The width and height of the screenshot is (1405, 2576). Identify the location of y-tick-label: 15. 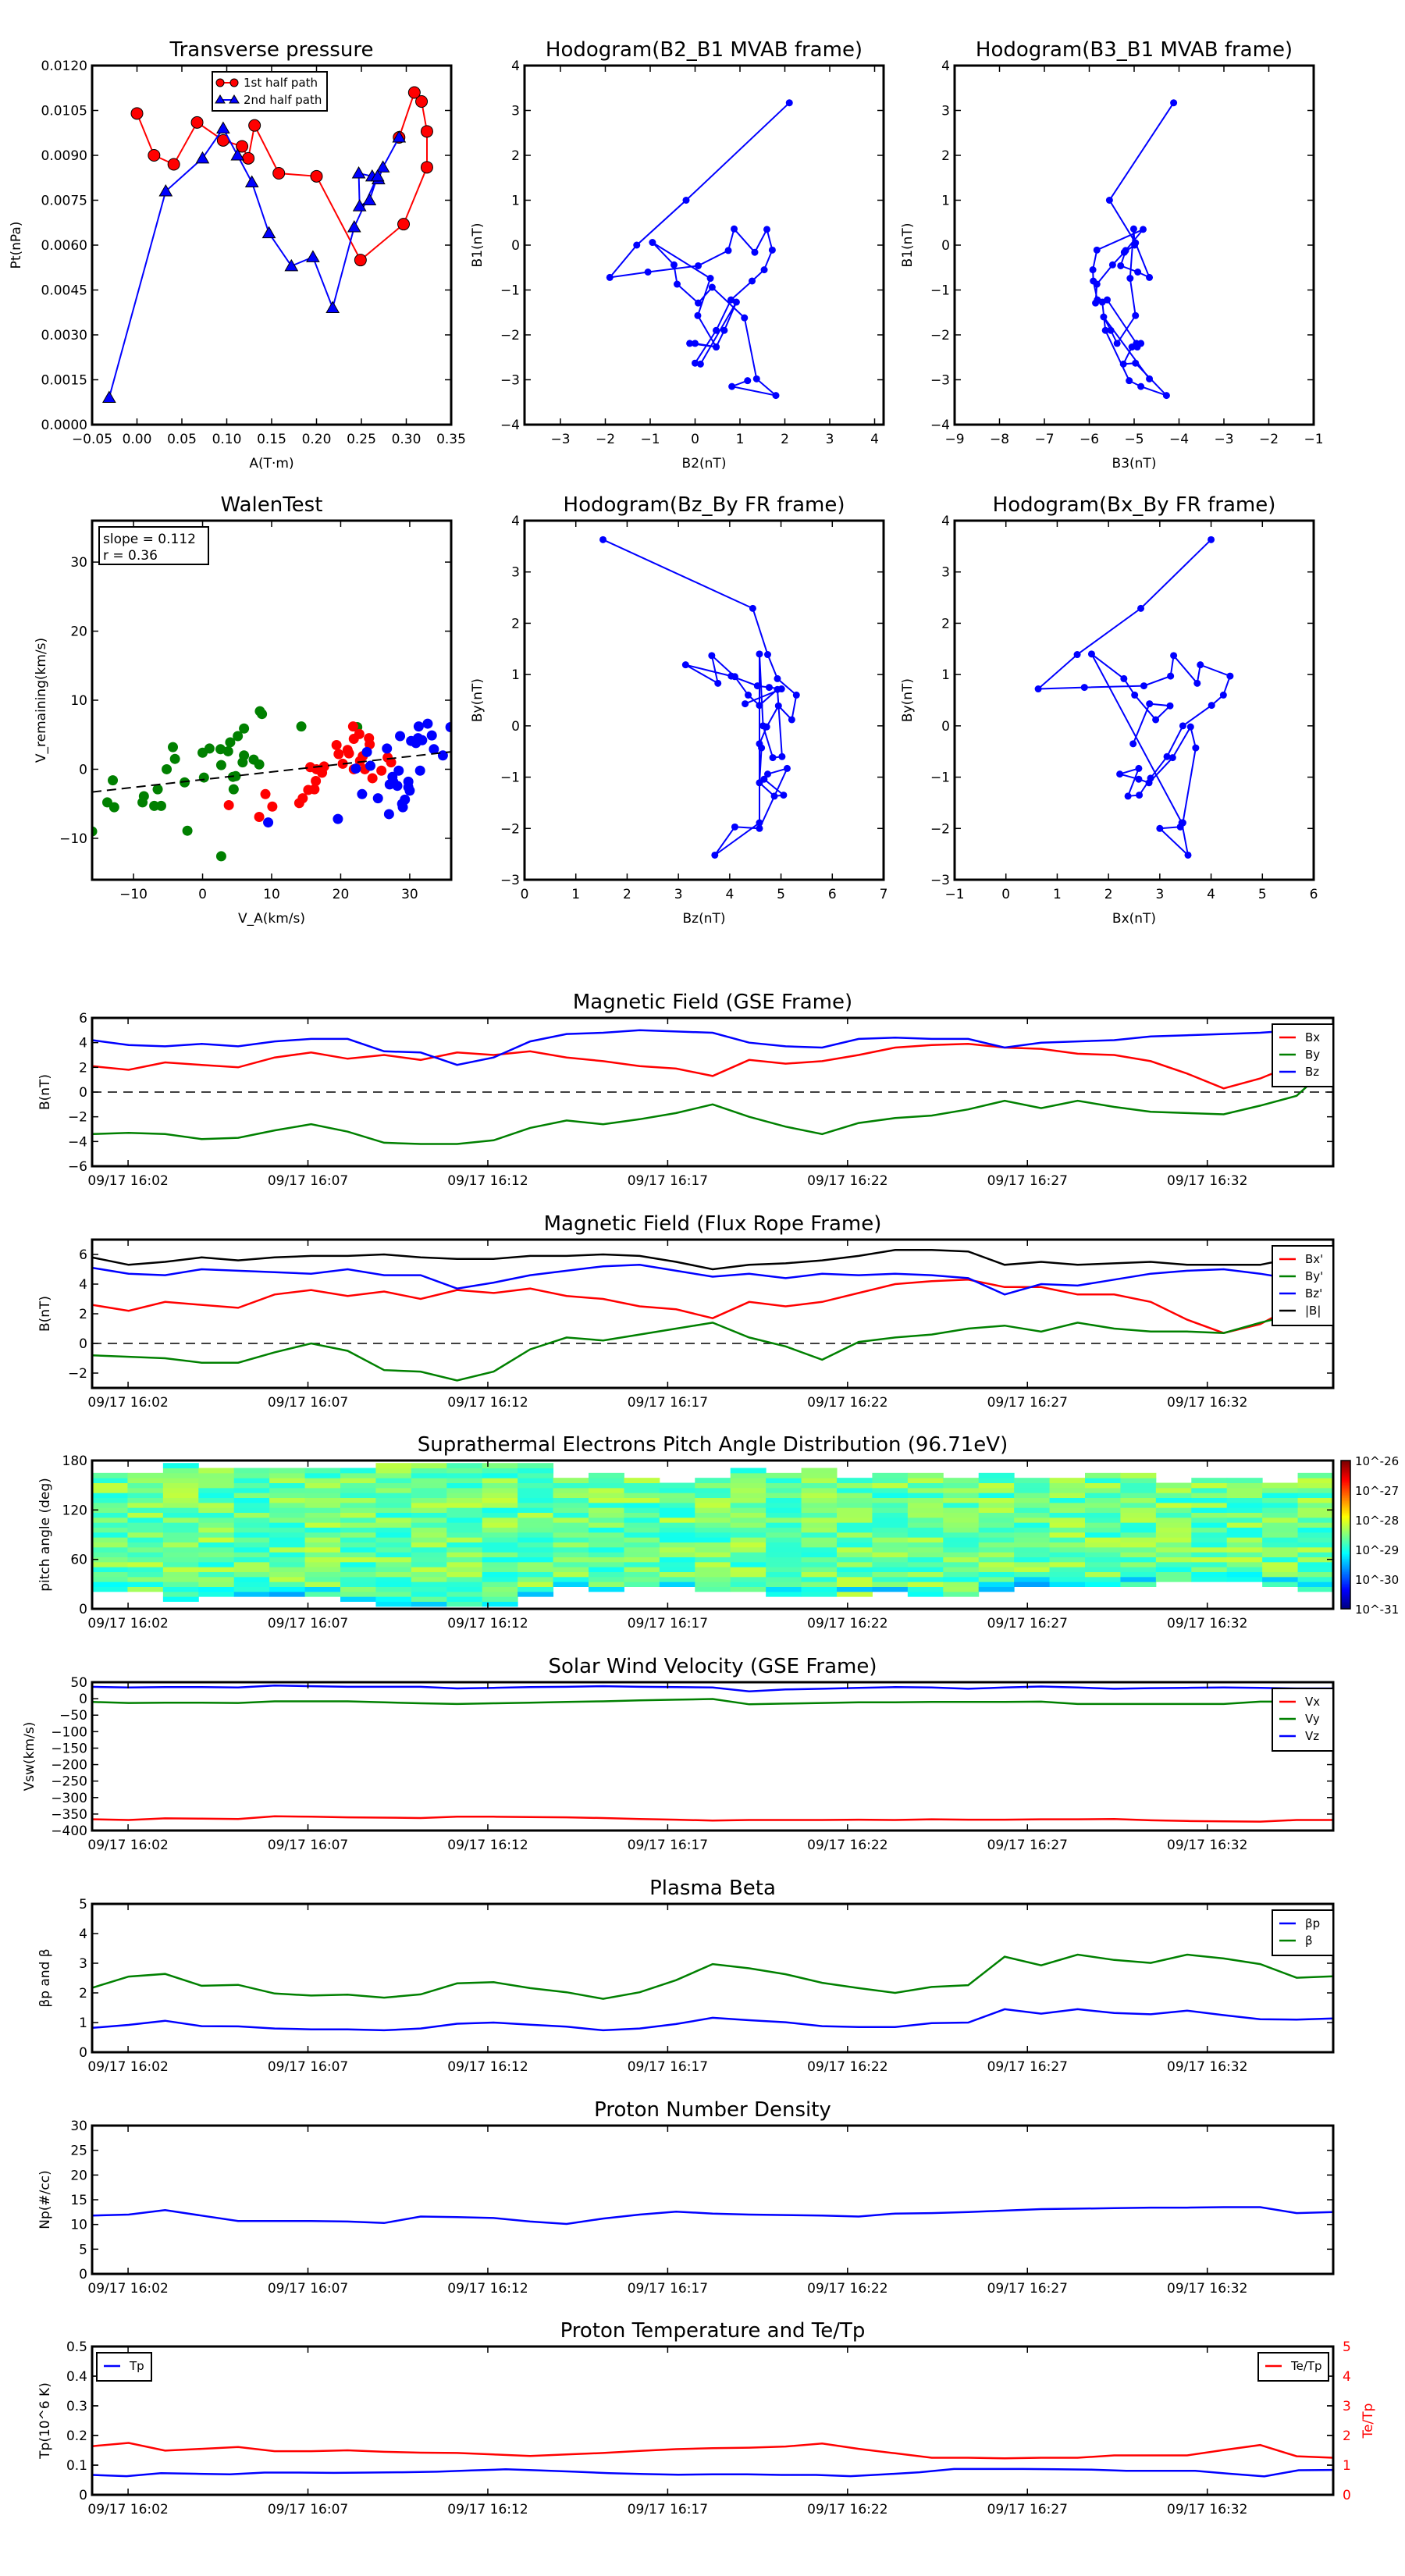
(78, 2200).